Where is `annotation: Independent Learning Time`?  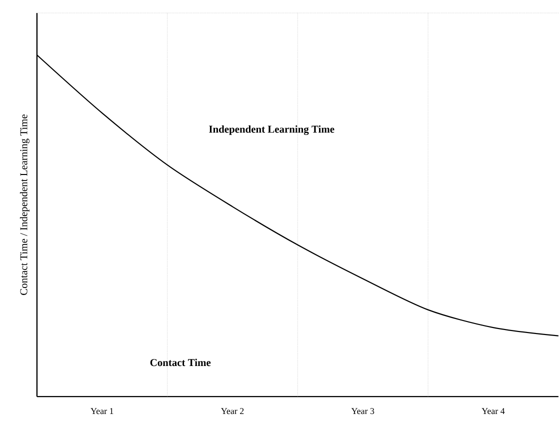
annotation: Independent Learning Time is located at coordinates (271, 131).